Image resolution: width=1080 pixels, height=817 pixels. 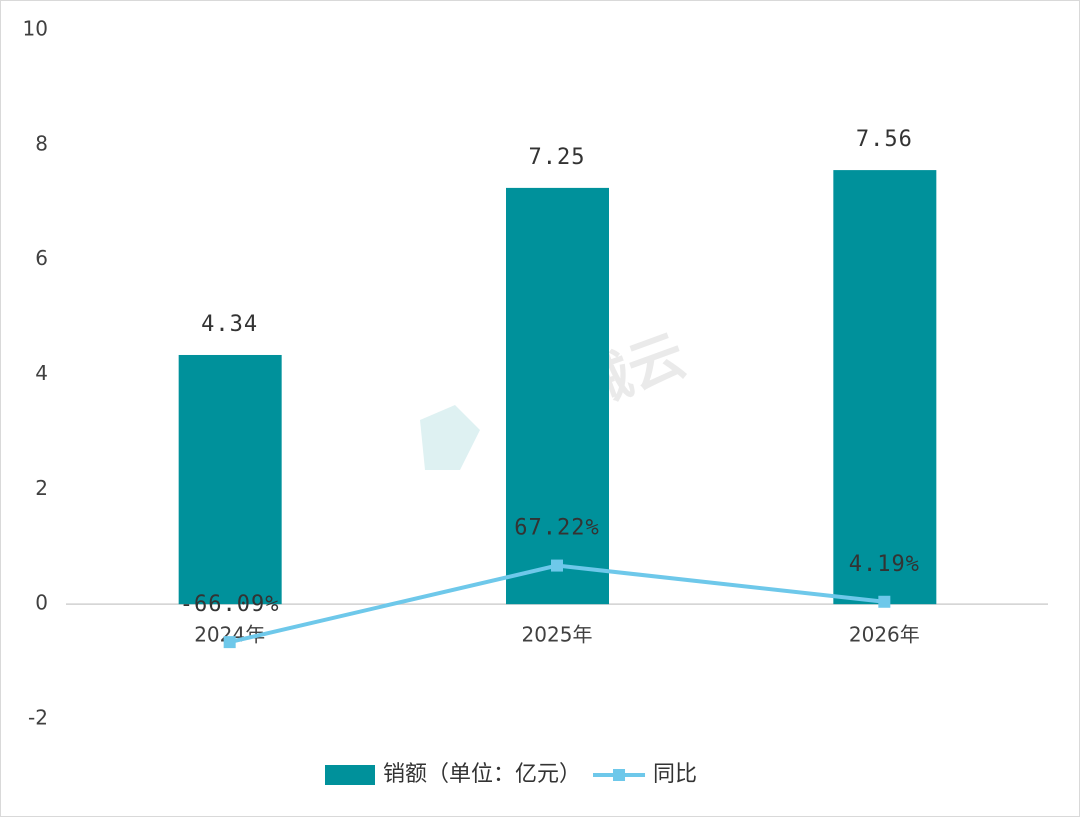 What do you see at coordinates (38, 718) in the screenshot?
I see `y-tick-label: -2` at bounding box center [38, 718].